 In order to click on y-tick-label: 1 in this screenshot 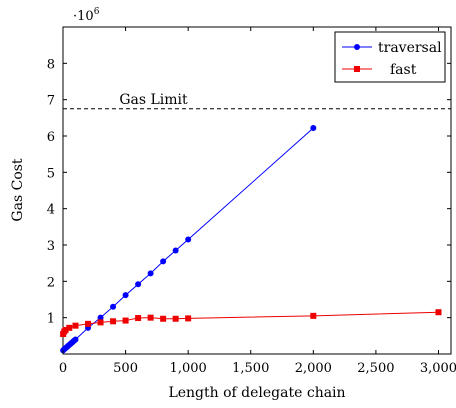, I will do `click(51, 319)`.